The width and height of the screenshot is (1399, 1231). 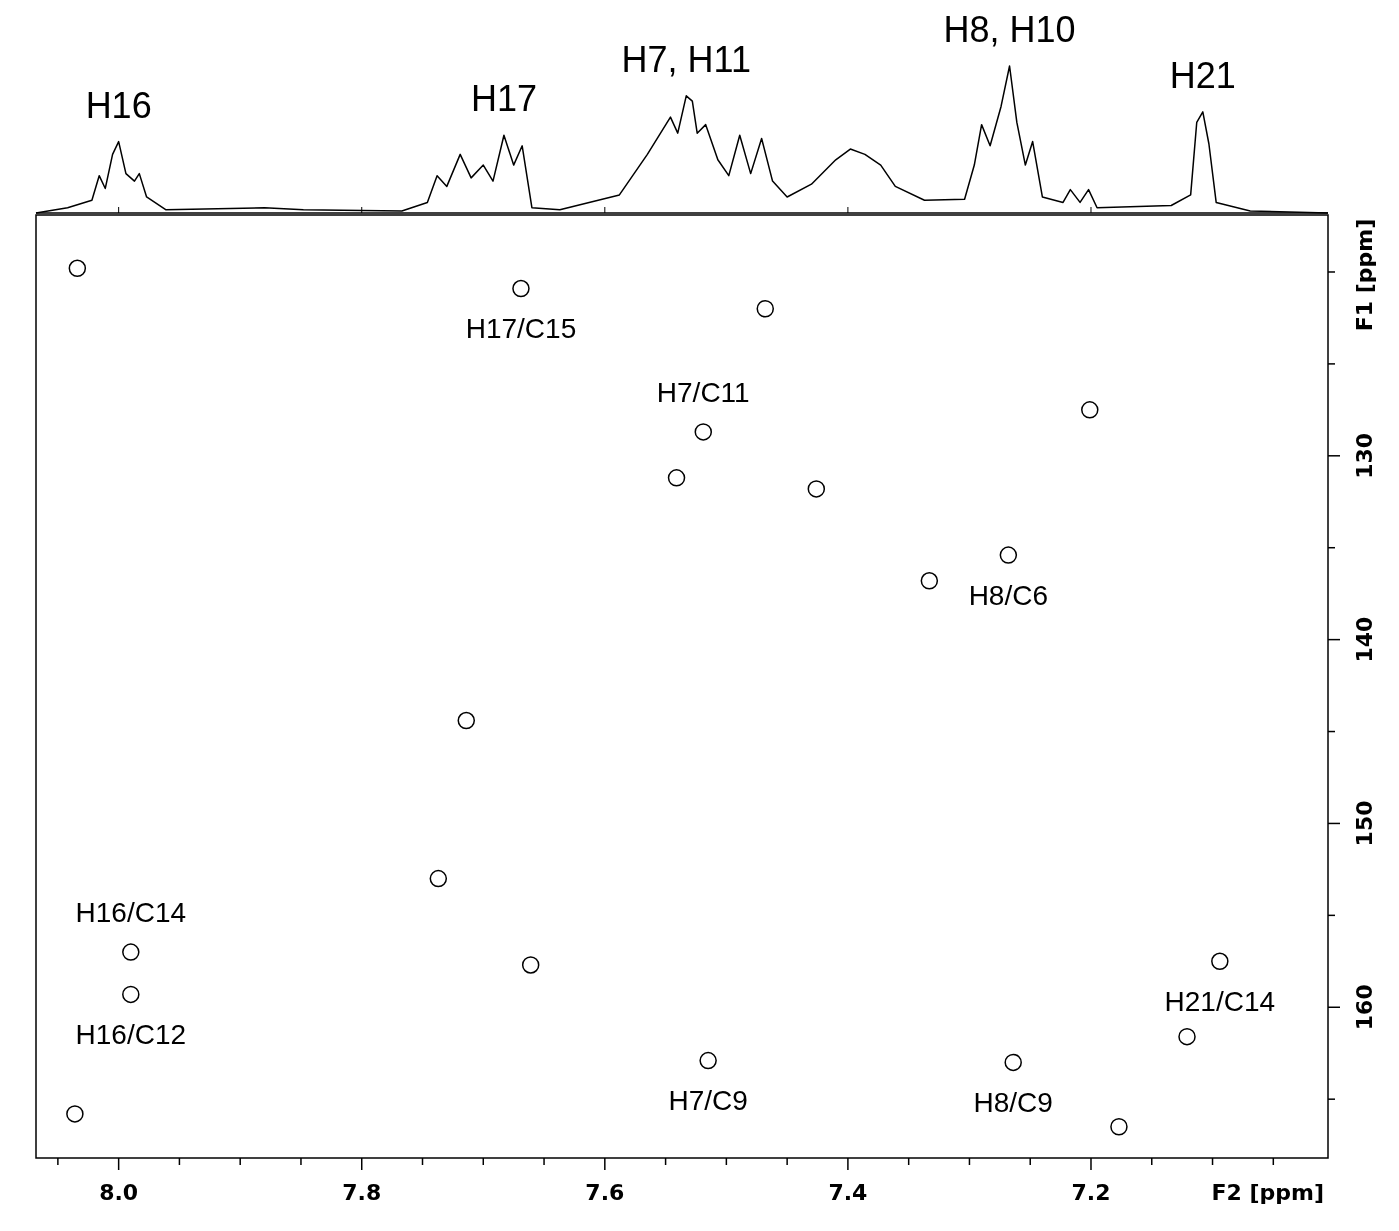 I want to click on annotation: H17, so click(x=503, y=99).